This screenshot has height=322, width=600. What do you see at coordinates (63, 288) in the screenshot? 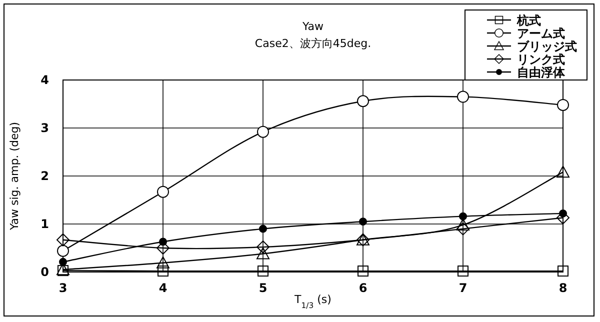
I see `x-tick-label: 3` at bounding box center [63, 288].